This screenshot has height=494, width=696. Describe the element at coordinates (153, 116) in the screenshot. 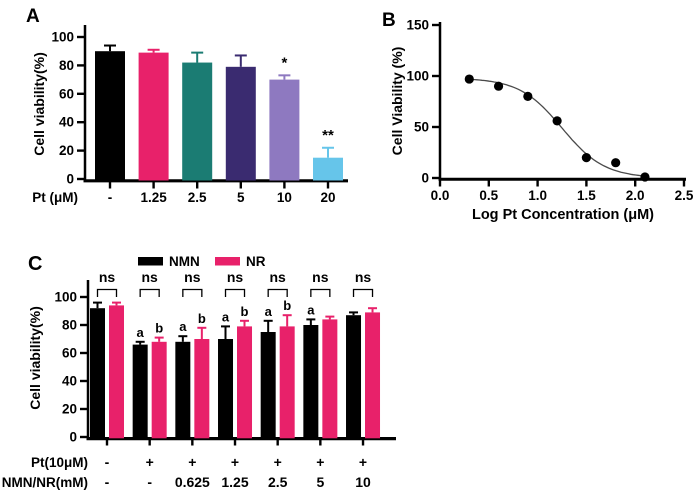

I see `bar-1.25` at that location.